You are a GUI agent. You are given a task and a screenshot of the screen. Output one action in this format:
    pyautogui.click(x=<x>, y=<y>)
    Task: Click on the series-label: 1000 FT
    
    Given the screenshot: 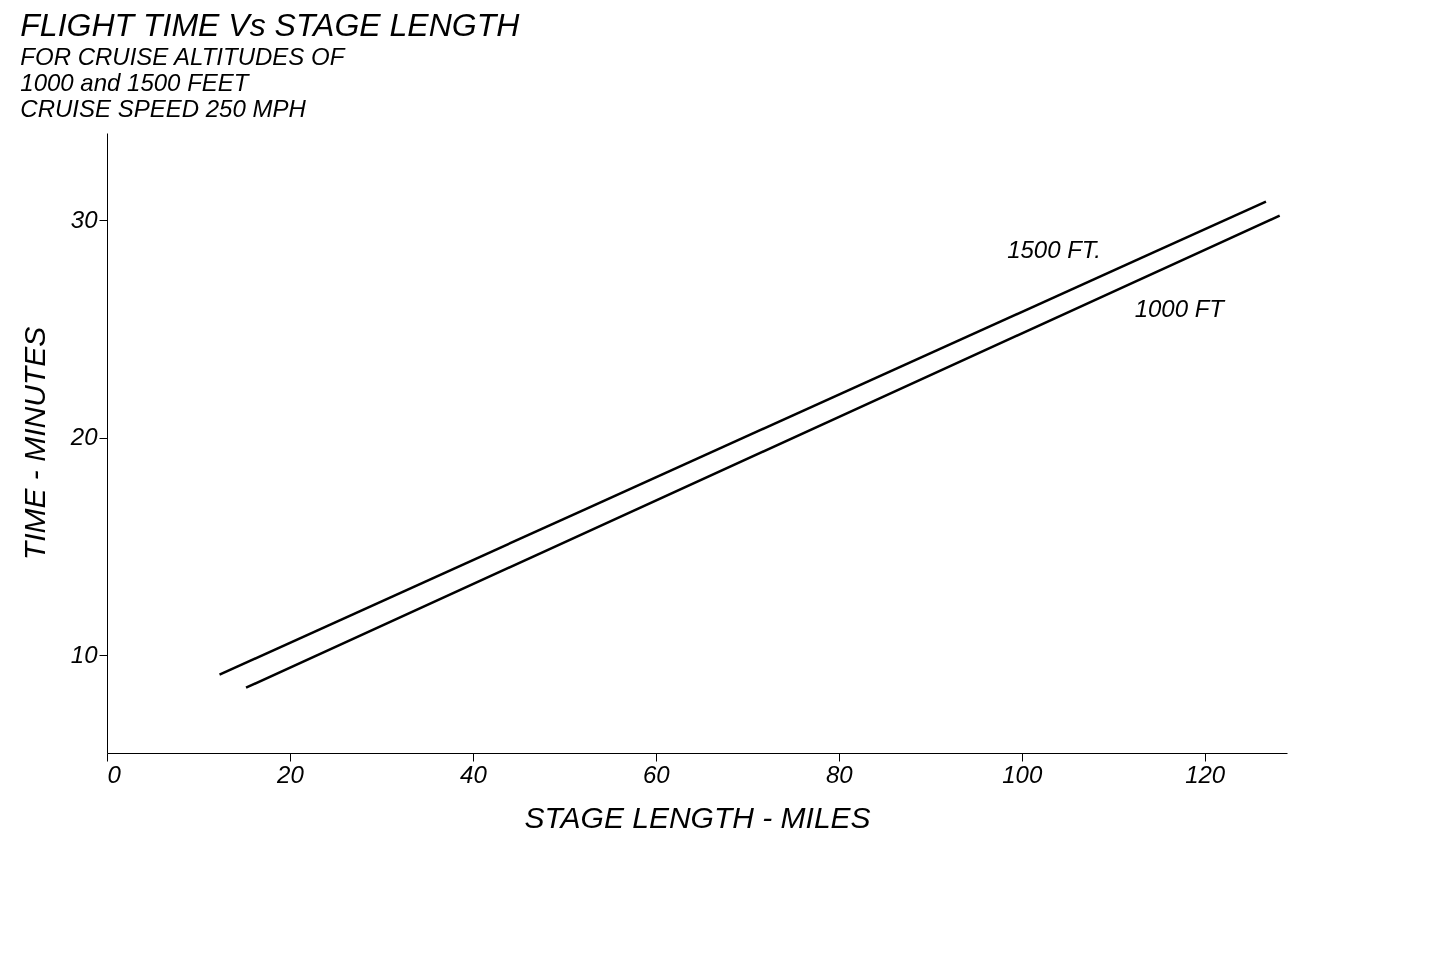 What is the action you would take?
    pyautogui.click(x=1180, y=309)
    